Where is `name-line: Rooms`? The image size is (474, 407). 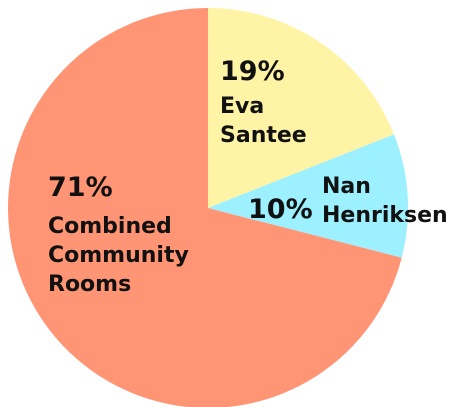
name-line: Rooms is located at coordinates (89, 284).